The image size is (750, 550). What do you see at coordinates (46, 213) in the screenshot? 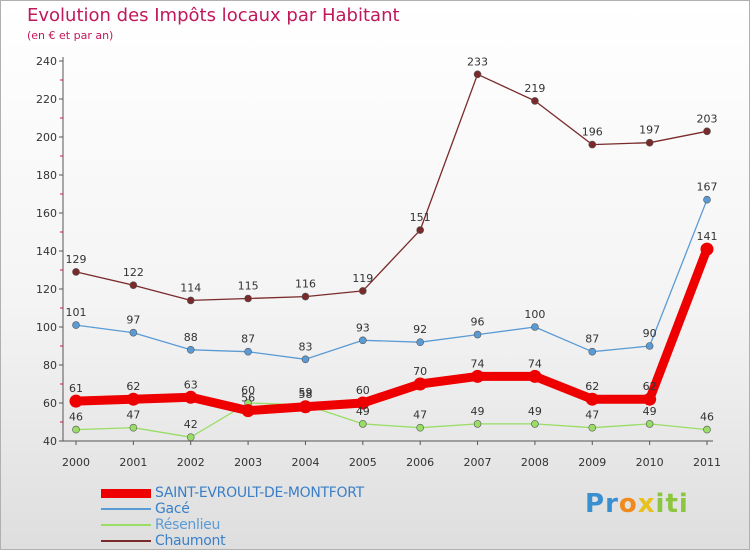
I see `y-tick-label: 160` at bounding box center [46, 213].